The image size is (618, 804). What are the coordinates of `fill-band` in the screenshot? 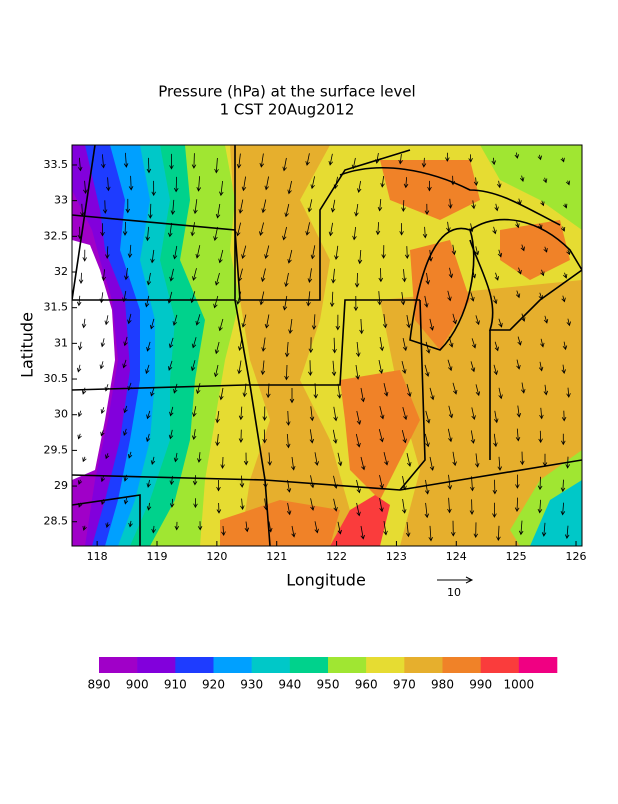 It's located at (295, 345).